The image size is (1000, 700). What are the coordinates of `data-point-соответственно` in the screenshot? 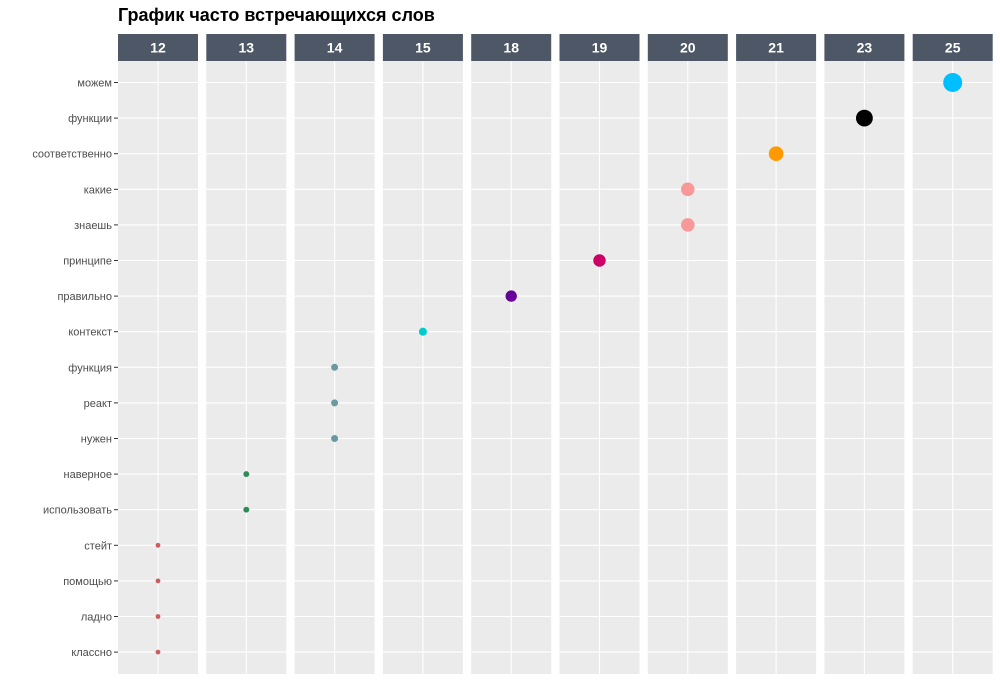 It's located at (776, 154).